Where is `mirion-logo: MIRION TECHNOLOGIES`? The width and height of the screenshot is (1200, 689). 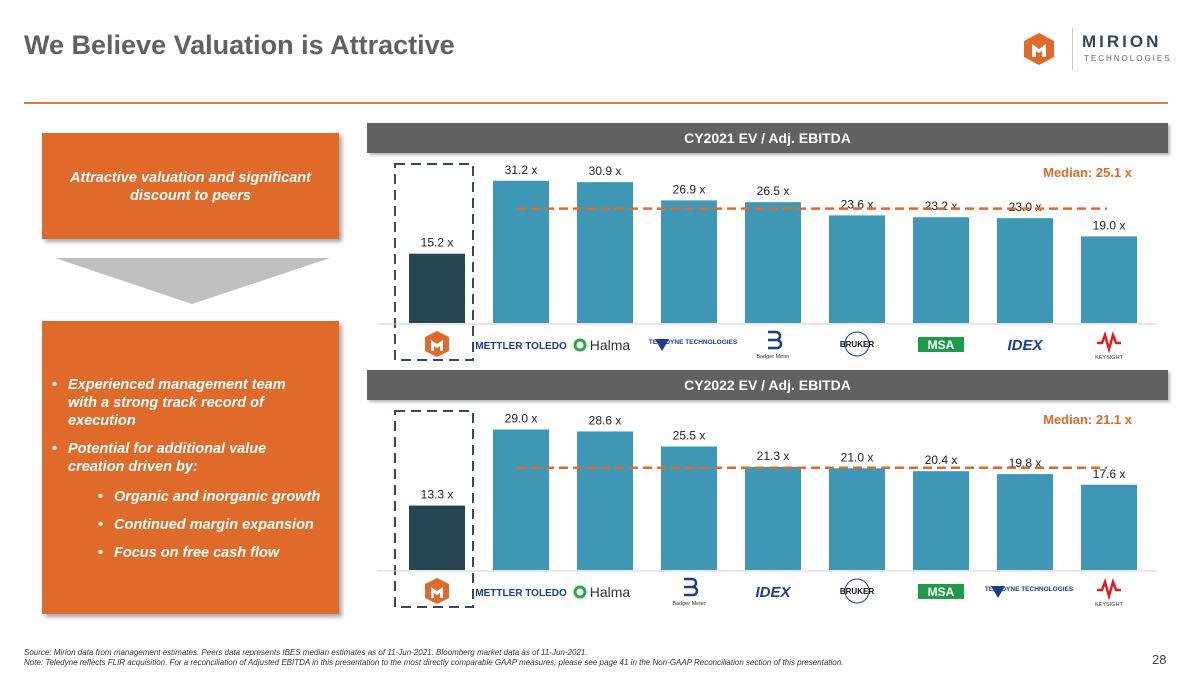 mirion-logo: MIRION TECHNOLOGIES is located at coordinates (1097, 51).